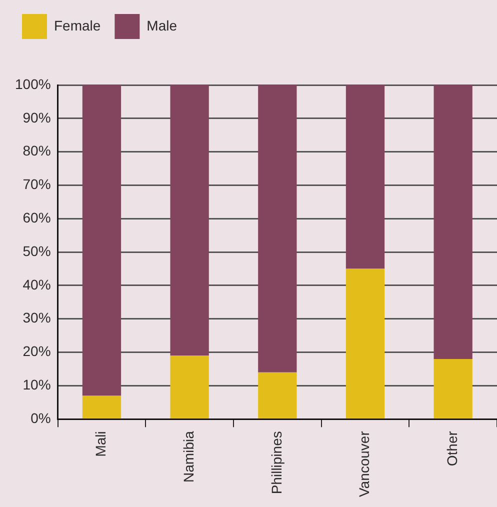  Describe the element at coordinates (36, 150) in the screenshot. I see `y-tick-label: 80%` at that location.